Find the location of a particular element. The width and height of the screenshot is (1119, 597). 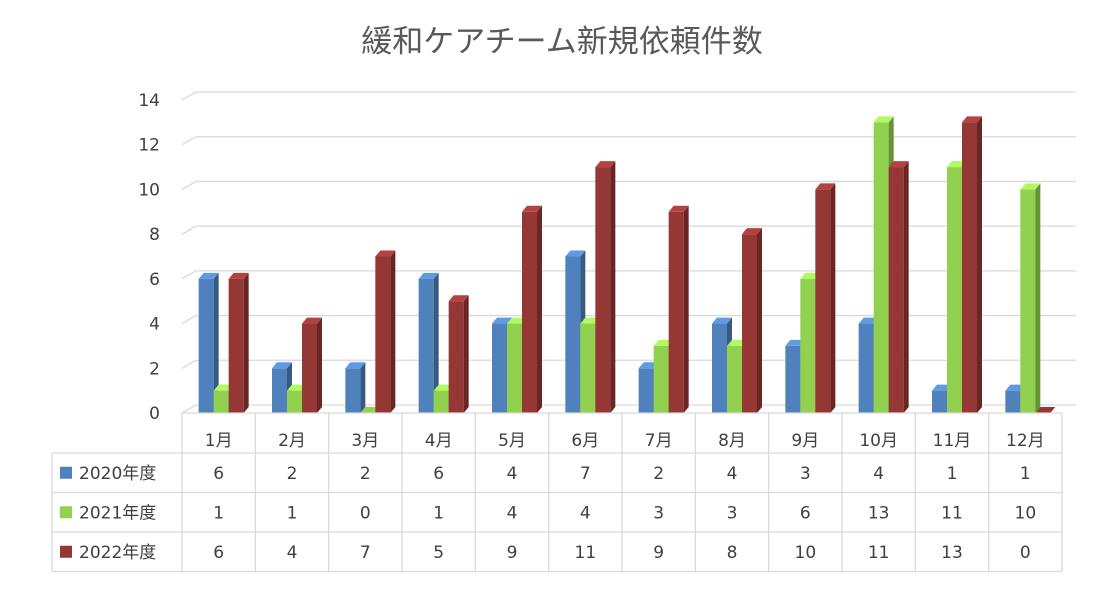

x-tick-label: 4月 is located at coordinates (439, 441).